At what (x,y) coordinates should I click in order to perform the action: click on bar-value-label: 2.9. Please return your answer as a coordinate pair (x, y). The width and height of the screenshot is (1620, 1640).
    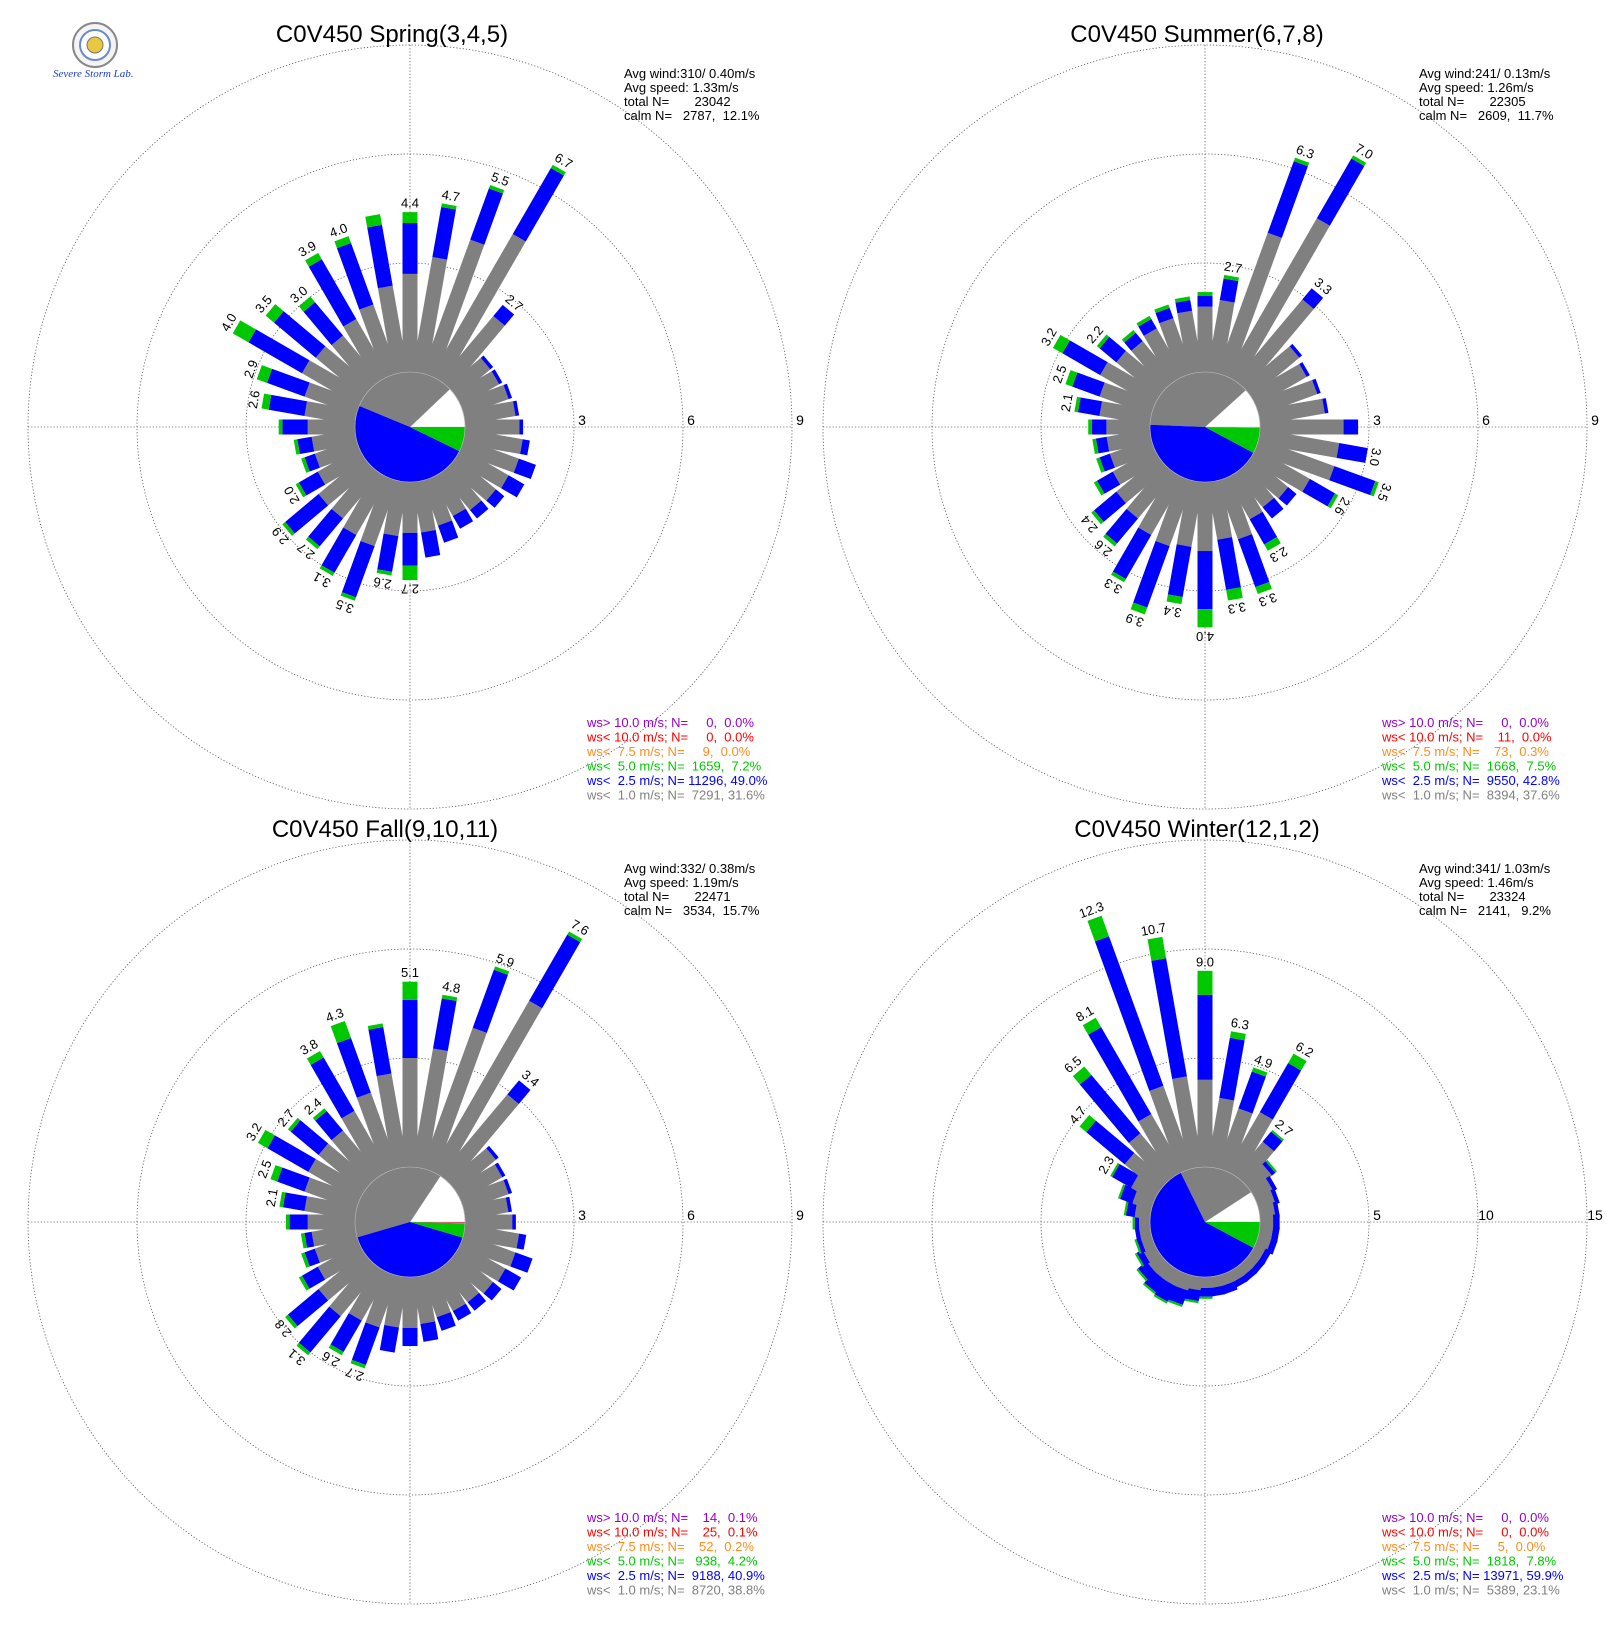
    Looking at the image, I should click on (251, 369).